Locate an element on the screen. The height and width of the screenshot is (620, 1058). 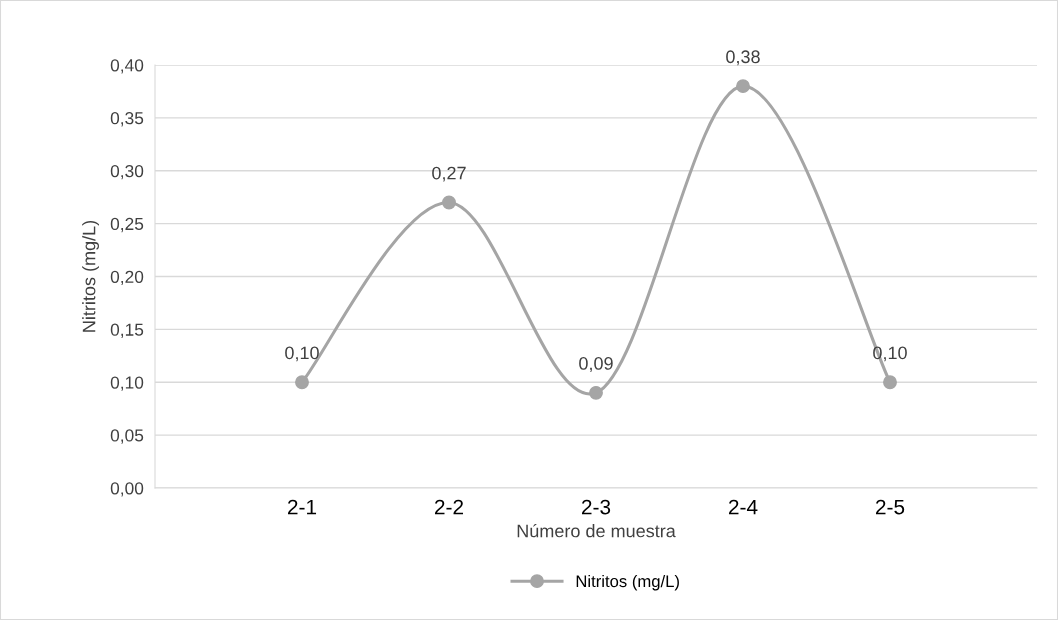
y-tick-label: 0,15 is located at coordinates (127, 330).